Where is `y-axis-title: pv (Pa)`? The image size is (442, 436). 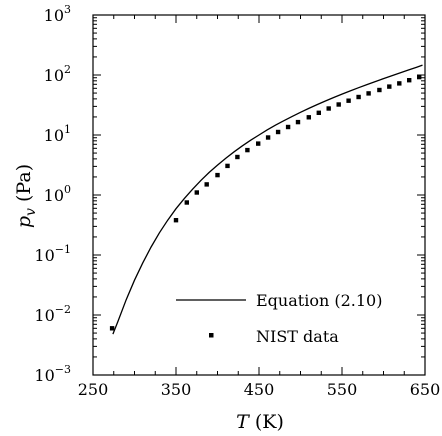
y-axis-title: pv (Pa) is located at coordinates (26, 196).